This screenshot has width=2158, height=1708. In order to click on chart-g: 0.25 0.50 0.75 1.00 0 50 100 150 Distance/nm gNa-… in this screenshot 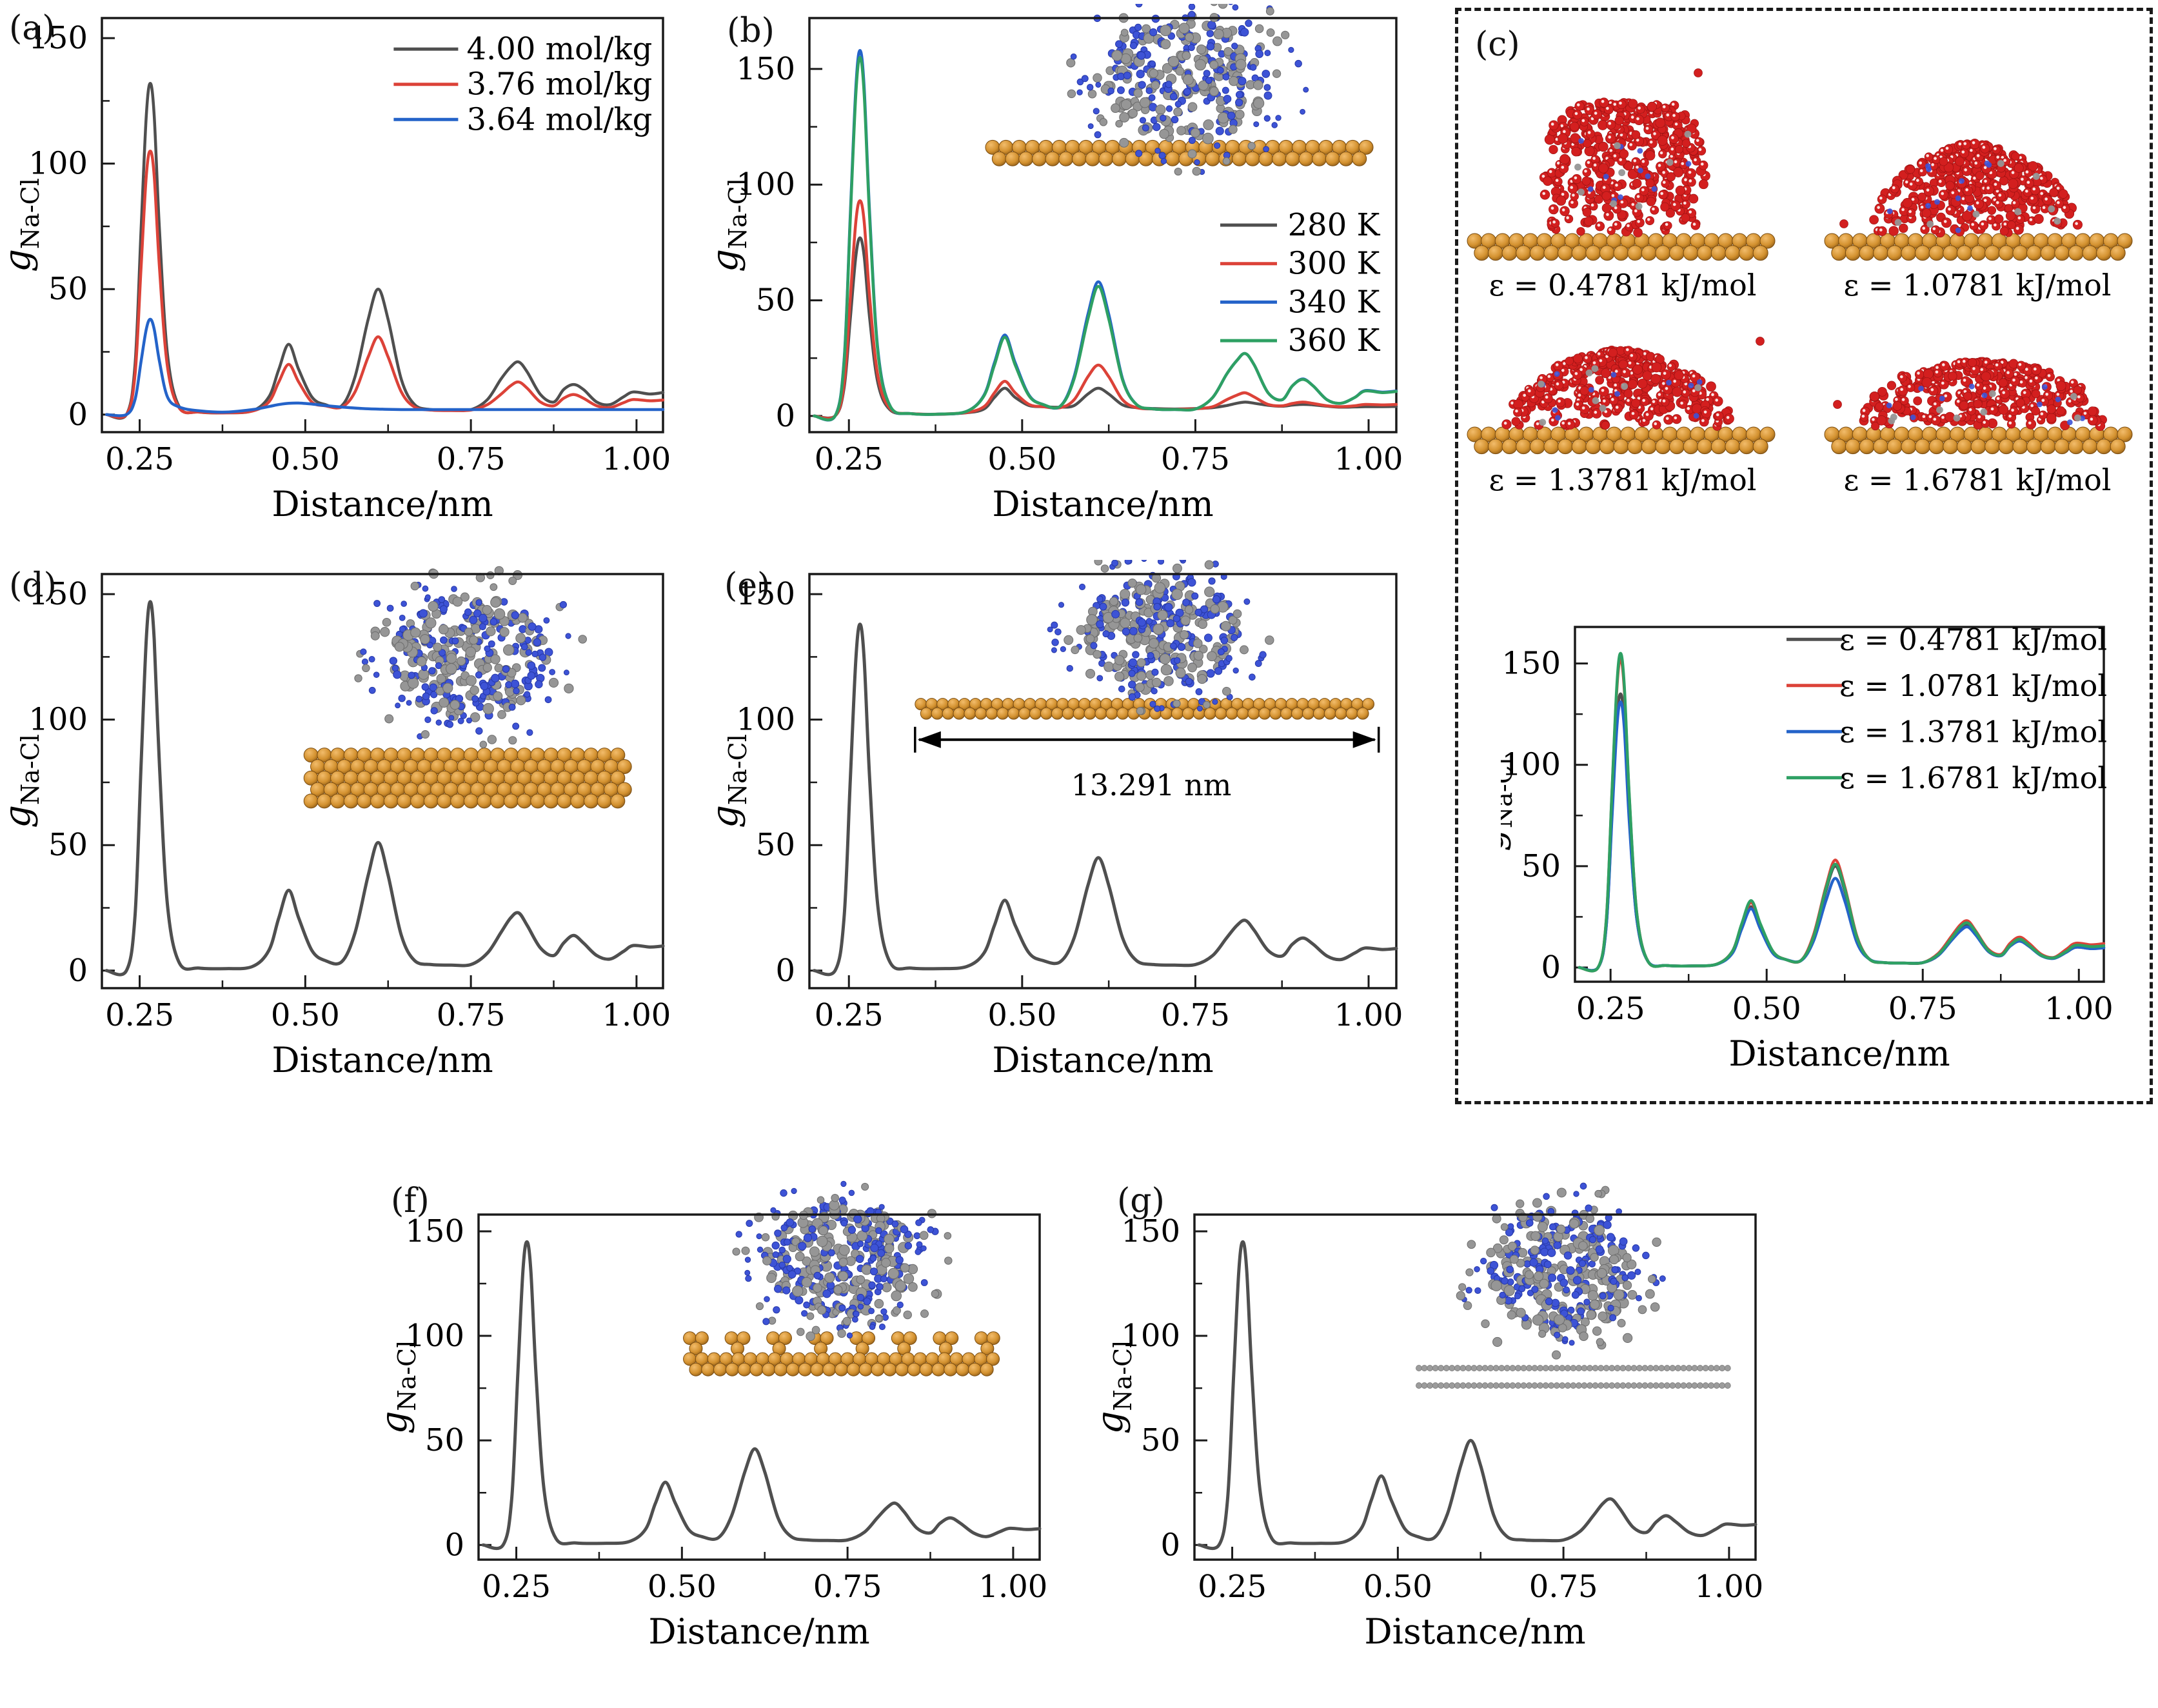, I will do `click(1430, 1417)`.